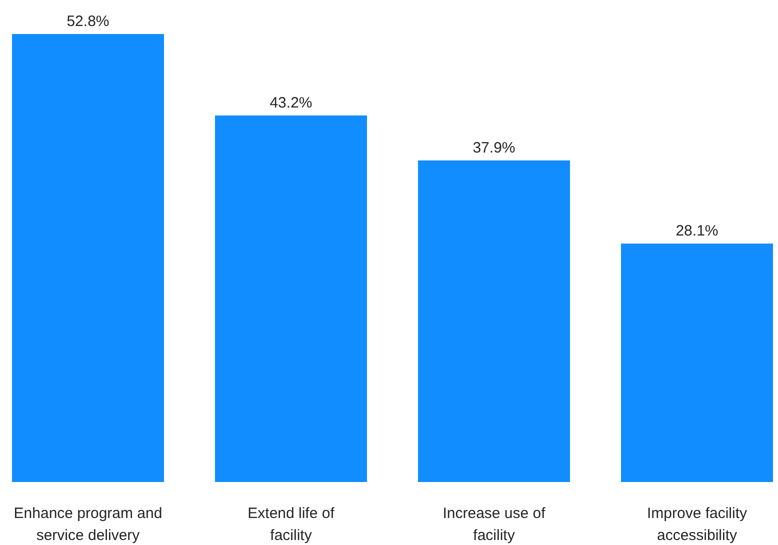 This screenshot has width=778, height=545. I want to click on data-label: 37.9%, so click(494, 147).